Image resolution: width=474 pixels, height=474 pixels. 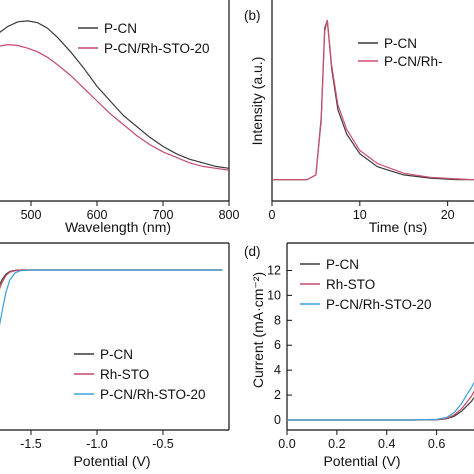 I want to click on panel-d-series, so click(x=380, y=401).